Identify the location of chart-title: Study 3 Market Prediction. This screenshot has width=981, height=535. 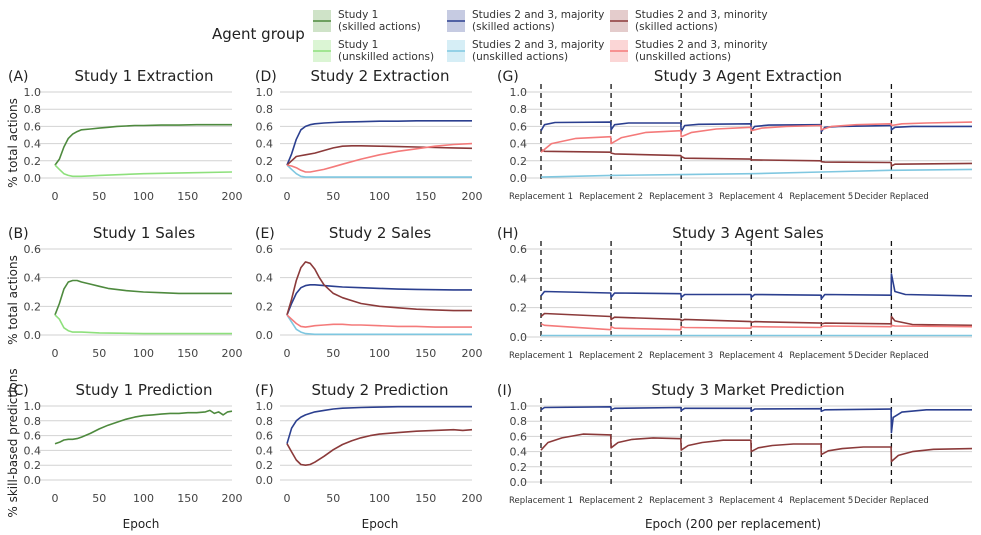
(747, 390).